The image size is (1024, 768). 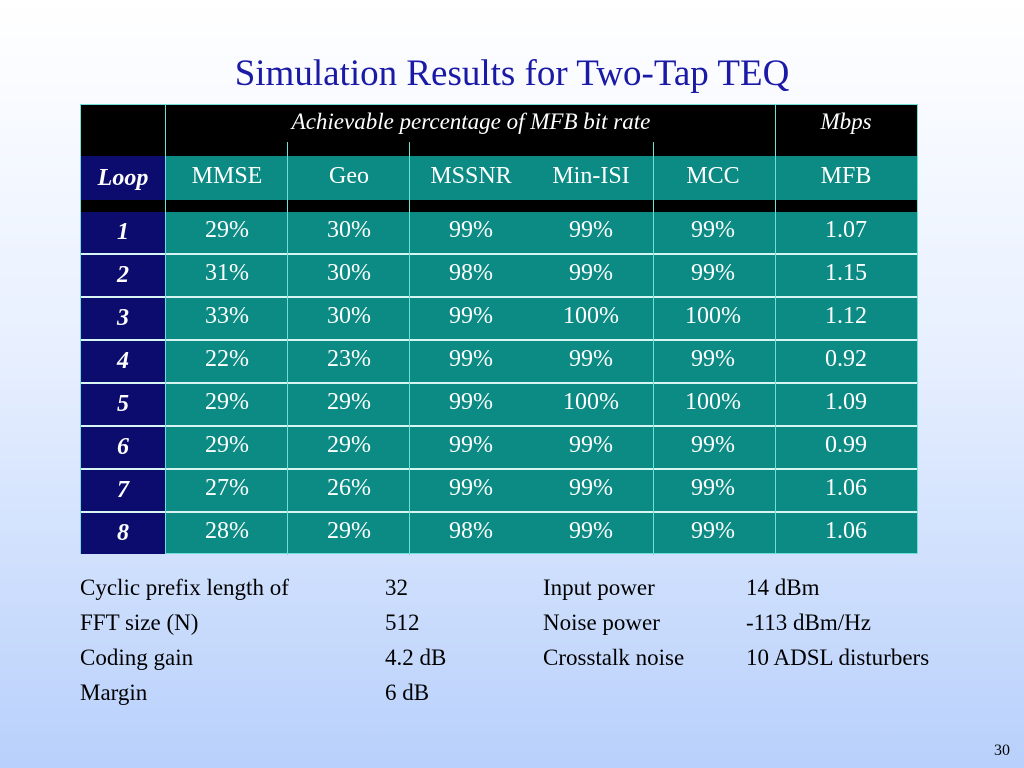 What do you see at coordinates (227, 316) in the screenshot?
I see `cell-mmse: 33%` at bounding box center [227, 316].